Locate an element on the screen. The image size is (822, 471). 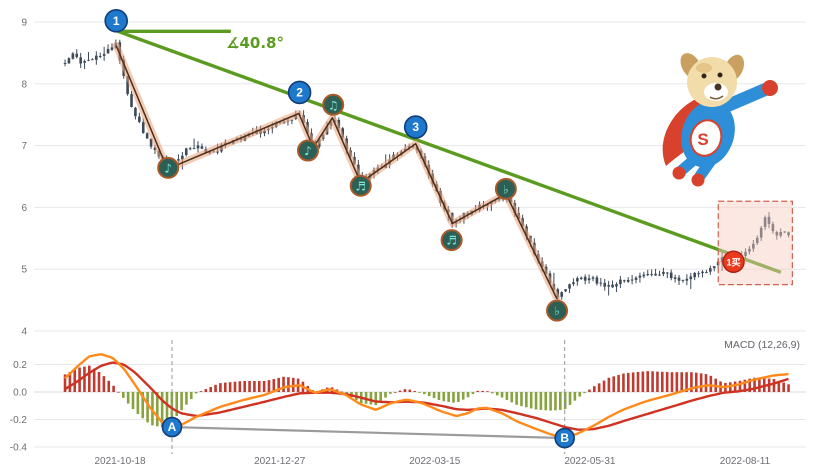
divergence-line-ab is located at coordinates (368, 432).